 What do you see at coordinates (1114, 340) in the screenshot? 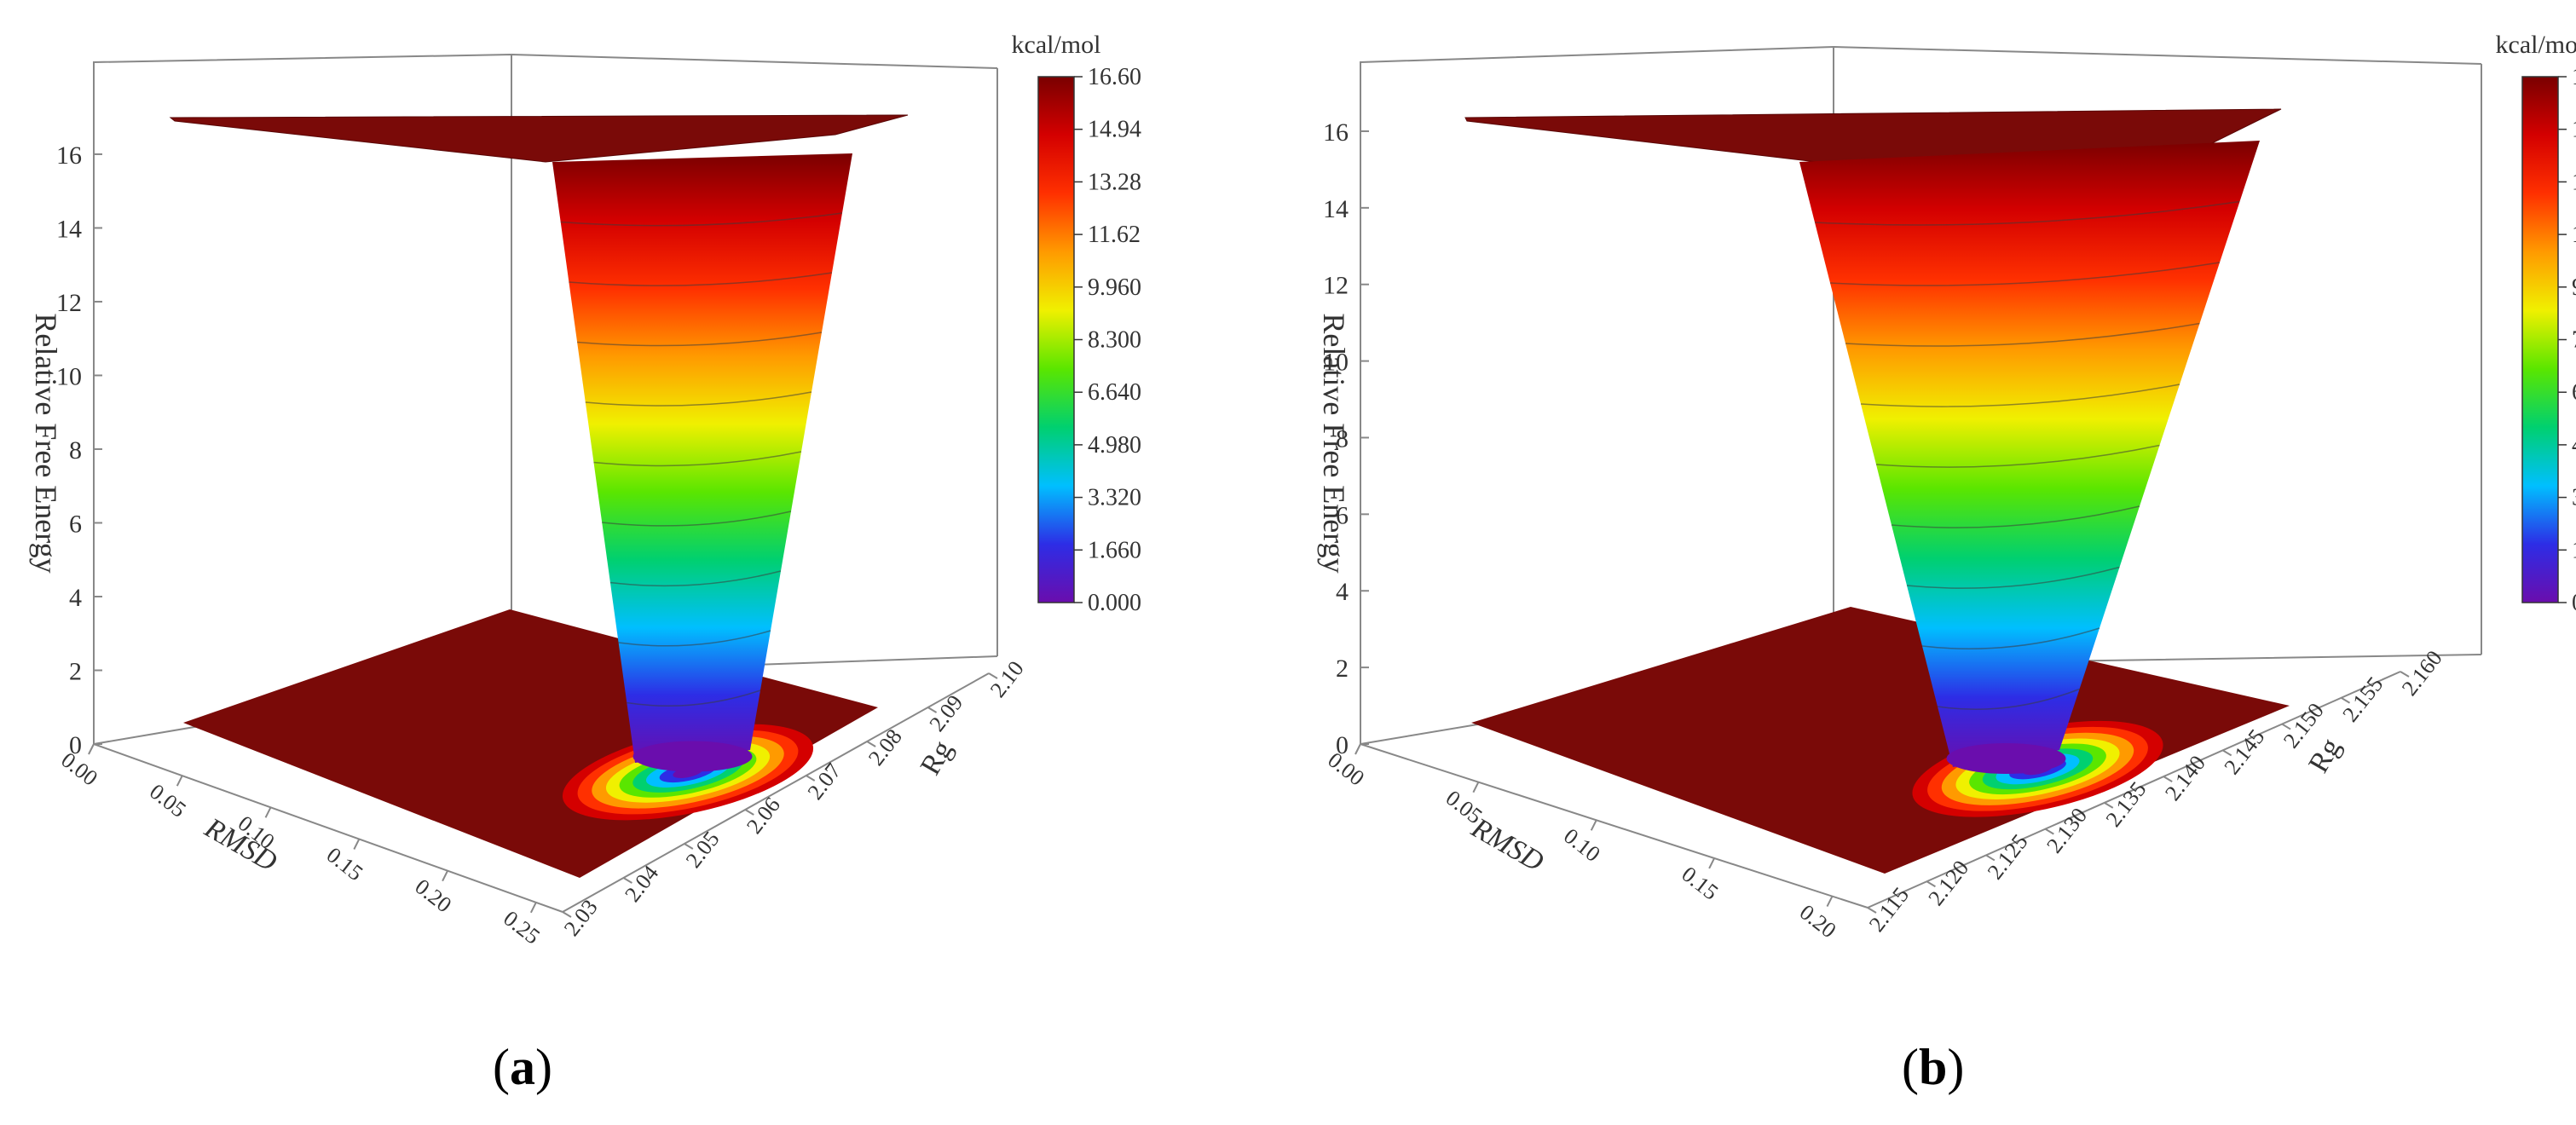
I see `colorbar-tick-label-8.300: 8.300` at bounding box center [1114, 340].